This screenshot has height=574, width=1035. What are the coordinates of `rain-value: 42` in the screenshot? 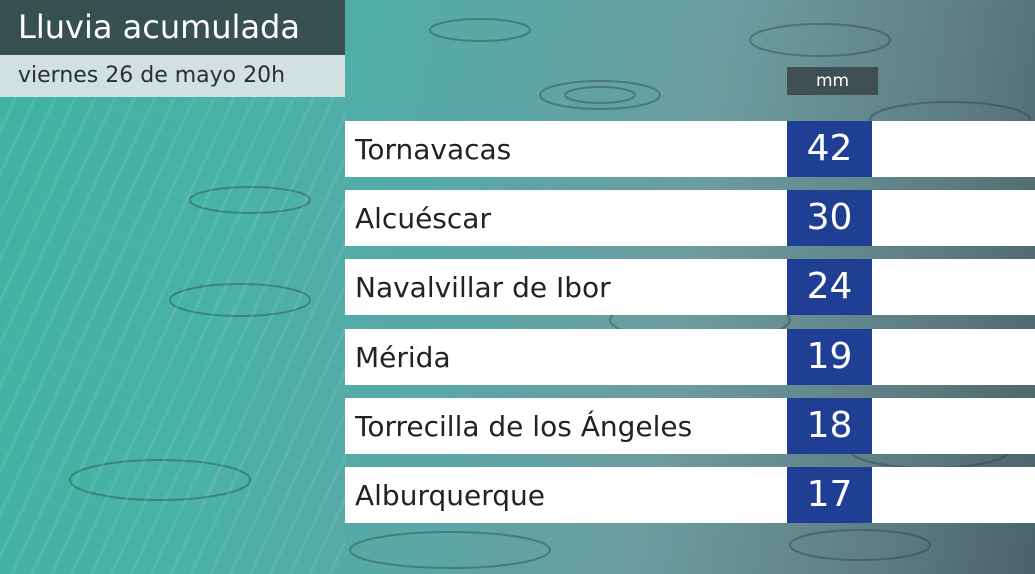 It's located at (829, 149).